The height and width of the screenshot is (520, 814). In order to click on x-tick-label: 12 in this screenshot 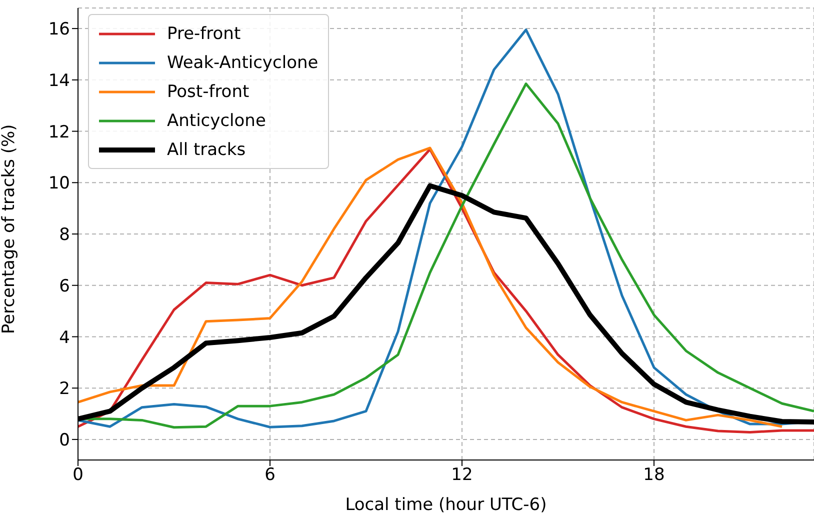, I will do `click(462, 475)`.